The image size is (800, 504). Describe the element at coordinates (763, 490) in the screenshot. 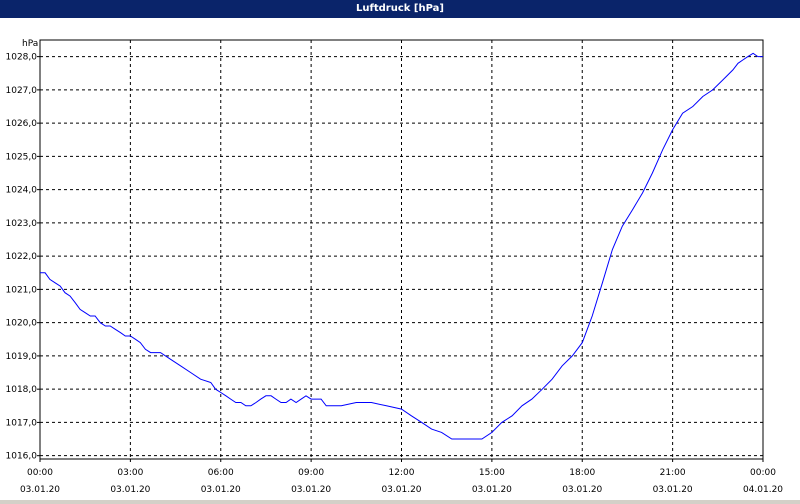

I see `x-tick-date: 04.01.20` at that location.